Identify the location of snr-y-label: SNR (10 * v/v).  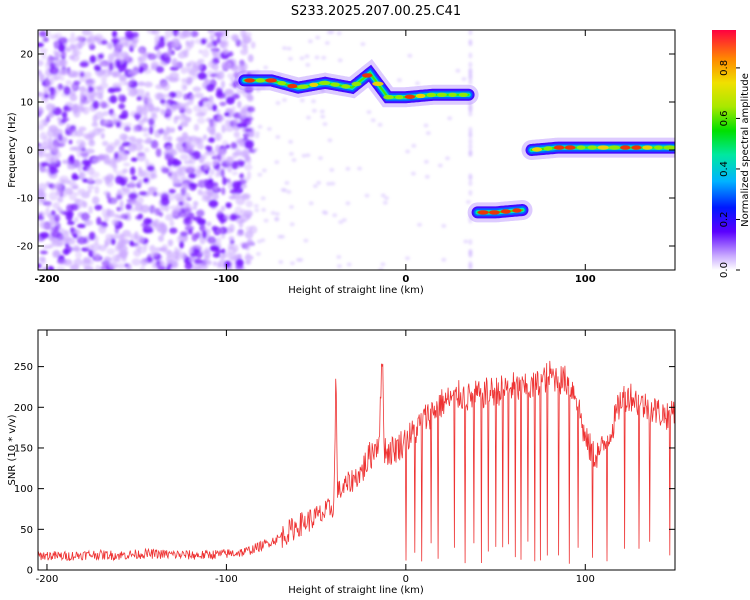
(12, 449).